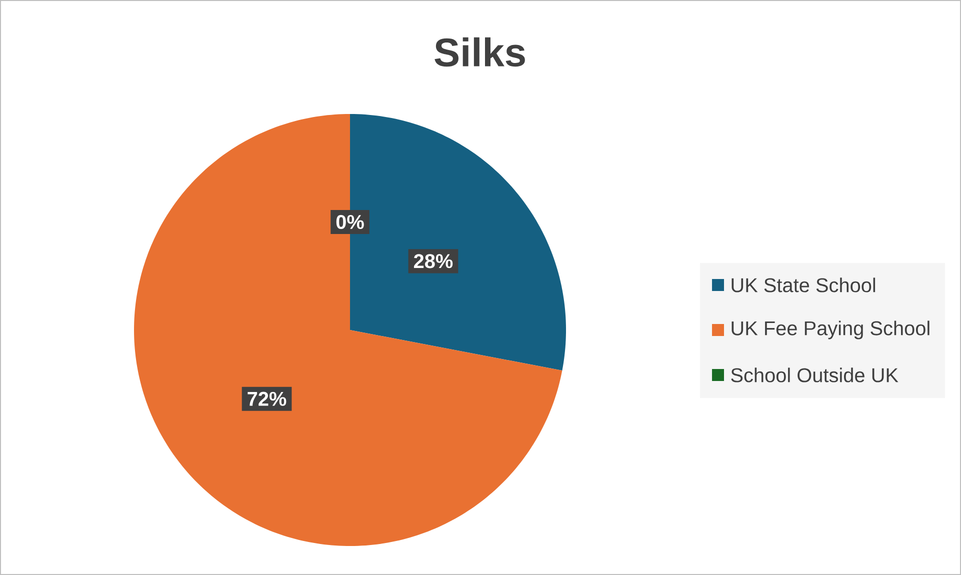 Image resolution: width=961 pixels, height=575 pixels. What do you see at coordinates (804, 285) in the screenshot?
I see `legend-label: UK State School` at bounding box center [804, 285].